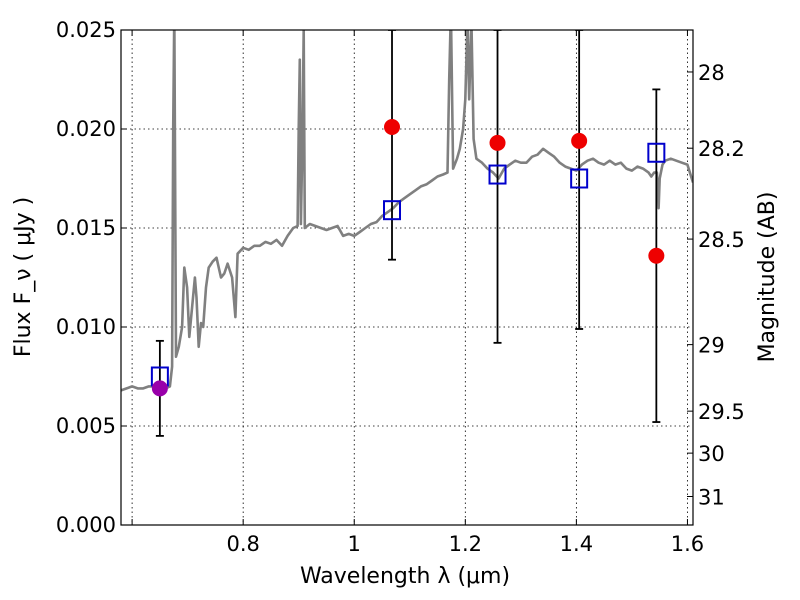 This screenshot has width=800, height=600. Describe the element at coordinates (721, 412) in the screenshot. I see `right-tick-label: 29.5` at that location.